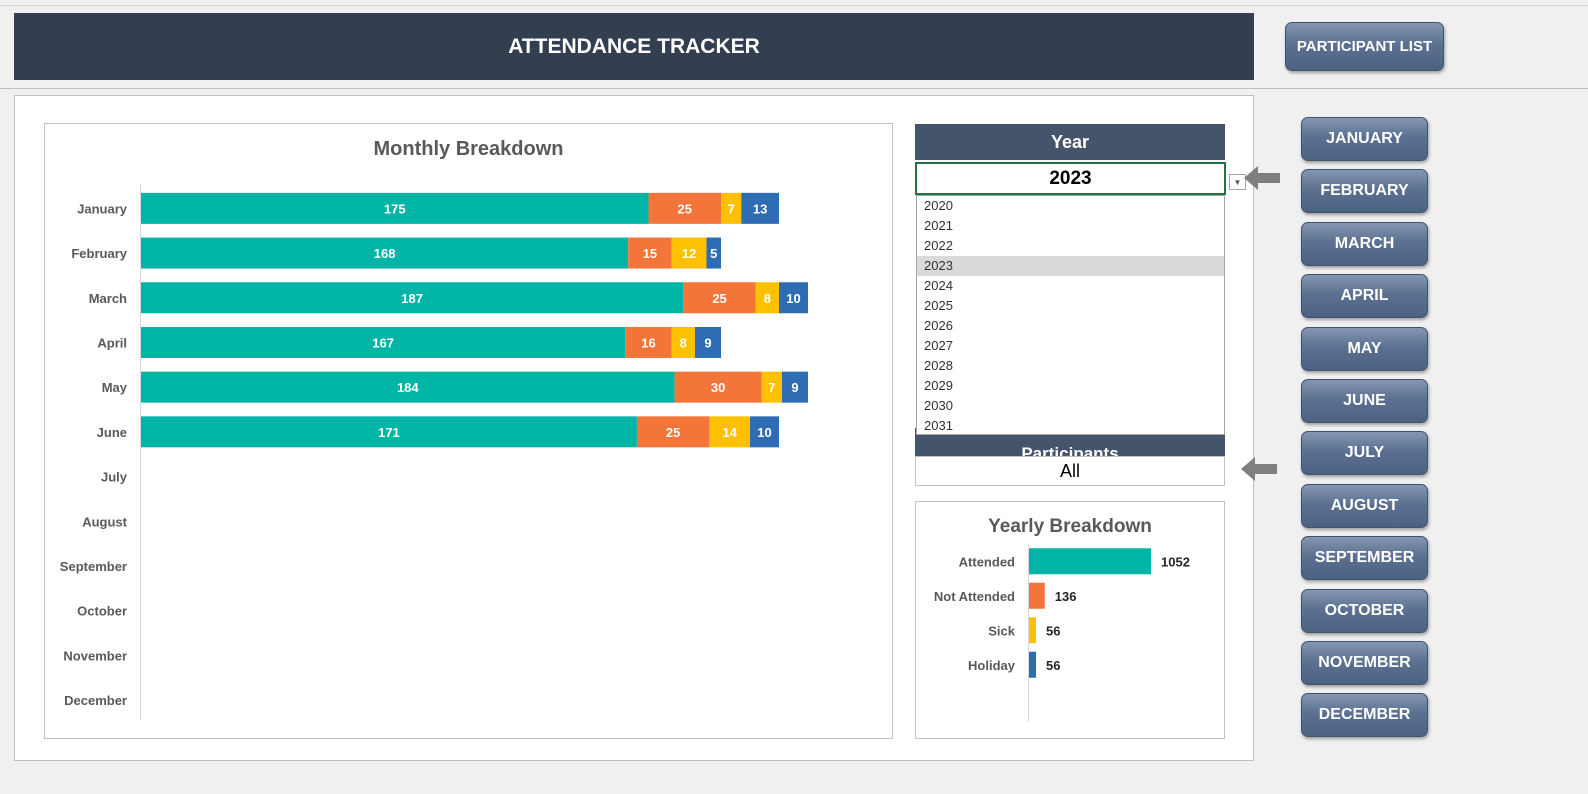 This screenshot has width=1588, height=794. What do you see at coordinates (938, 305) in the screenshot?
I see `year-option: 2025` at bounding box center [938, 305].